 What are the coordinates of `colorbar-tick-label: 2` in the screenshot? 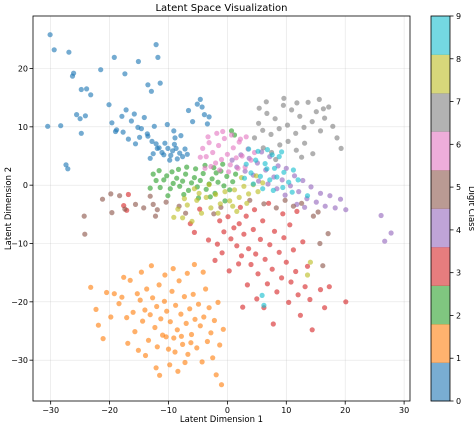 It's located at (458, 315).